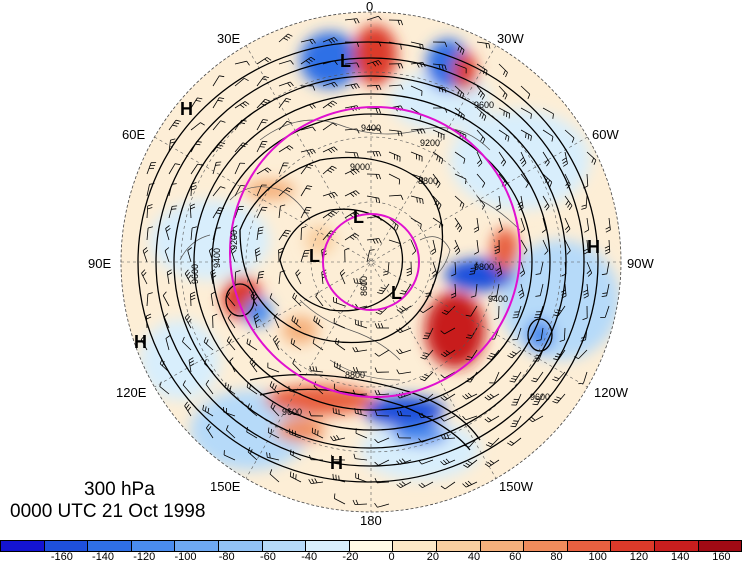 Image resolution: width=742 pixels, height=563 pixels. I want to click on colorbar-tick-label: 160, so click(721, 557).